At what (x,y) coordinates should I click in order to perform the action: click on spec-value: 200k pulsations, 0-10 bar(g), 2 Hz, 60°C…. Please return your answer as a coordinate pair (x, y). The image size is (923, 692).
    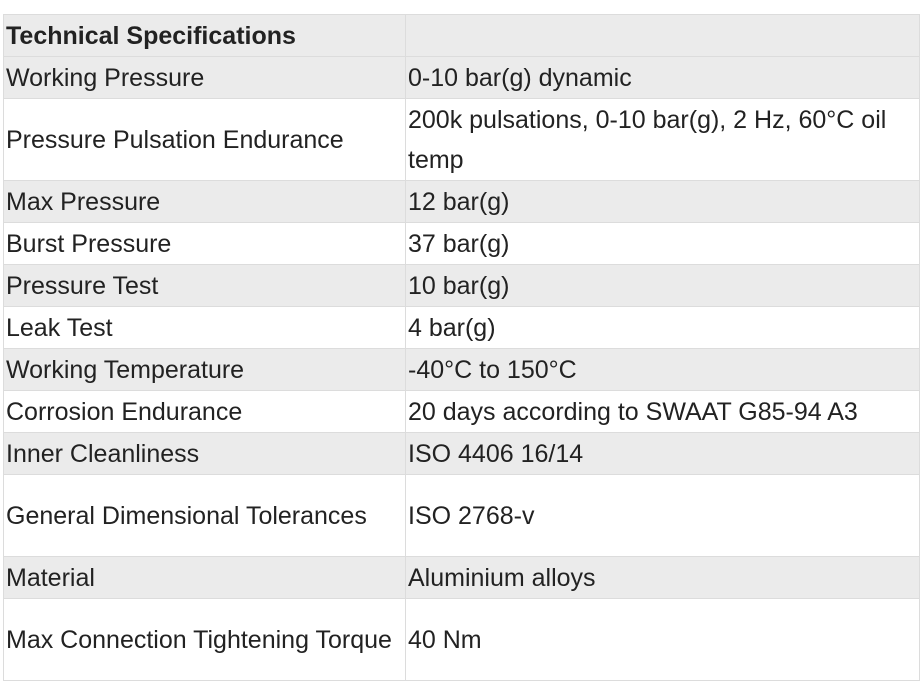
    Looking at the image, I should click on (662, 139).